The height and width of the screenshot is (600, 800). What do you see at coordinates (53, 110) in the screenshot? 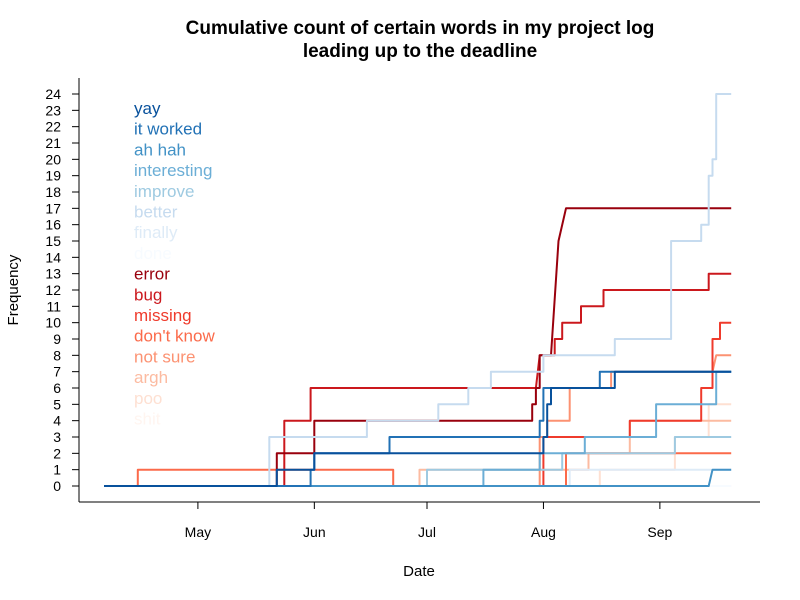
I see `y-tick-label: 23` at bounding box center [53, 110].